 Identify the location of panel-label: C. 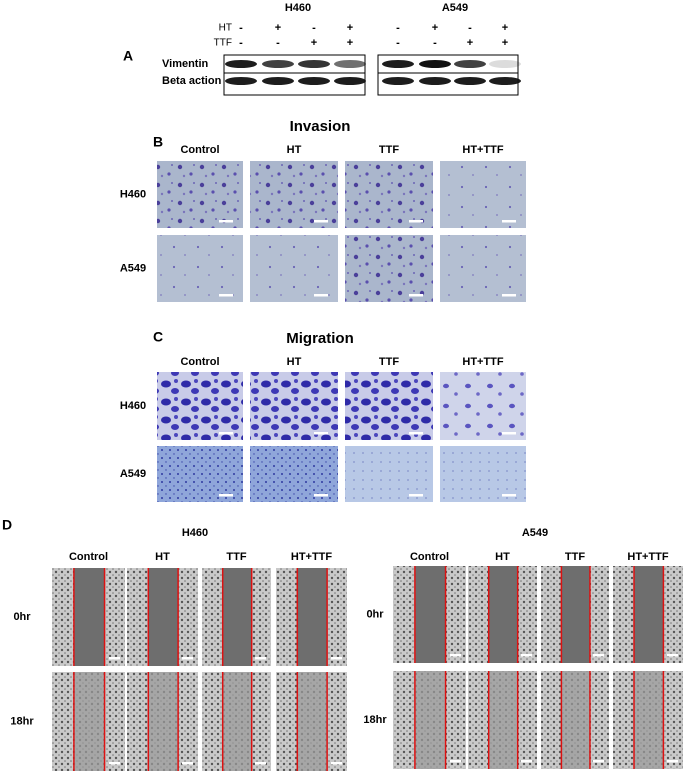
(158, 337).